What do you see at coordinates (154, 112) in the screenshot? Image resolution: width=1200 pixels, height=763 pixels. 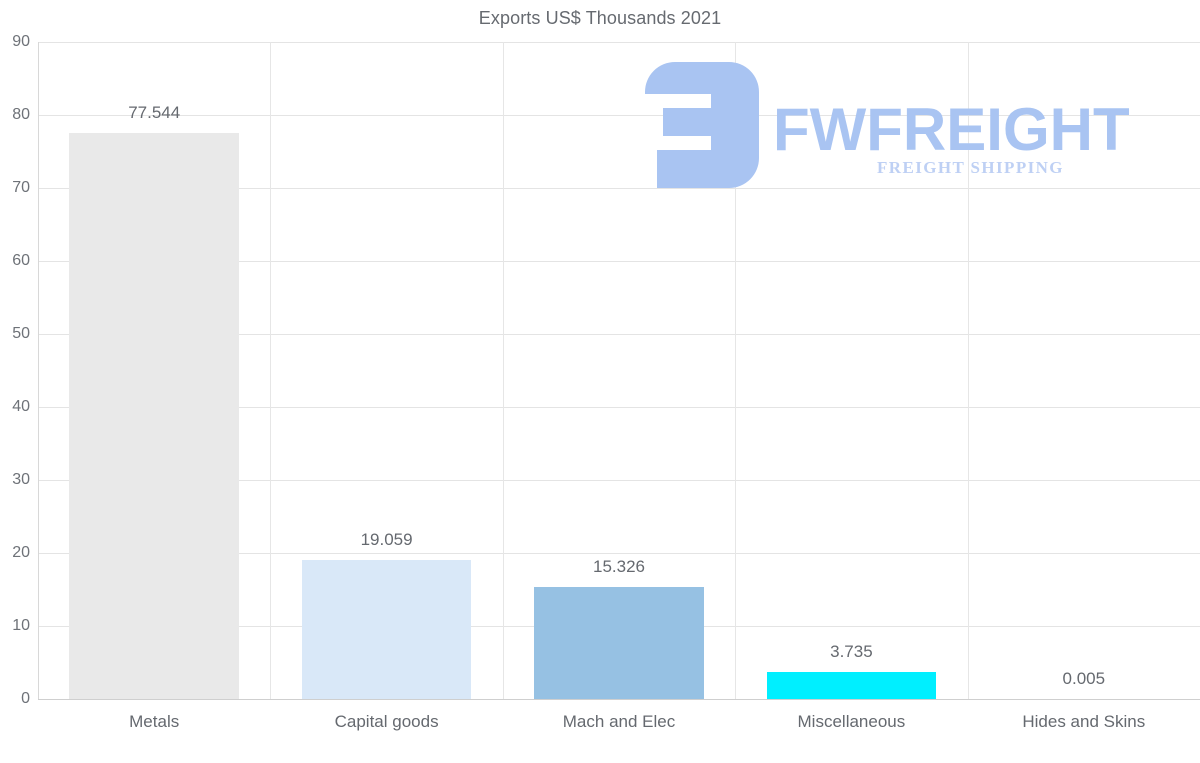 I see `bar-value-label: 77.544` at bounding box center [154, 112].